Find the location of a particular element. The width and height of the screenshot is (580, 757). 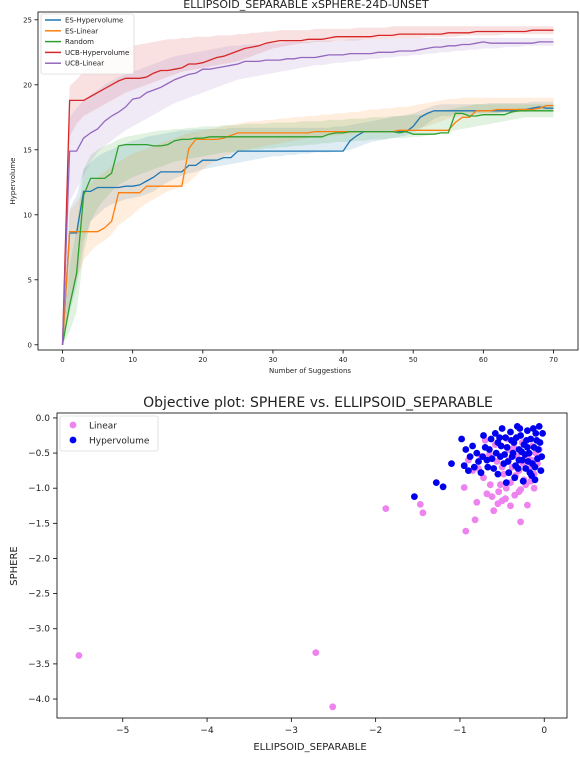

x-tick-label-0: −5 is located at coordinates (122, 731).